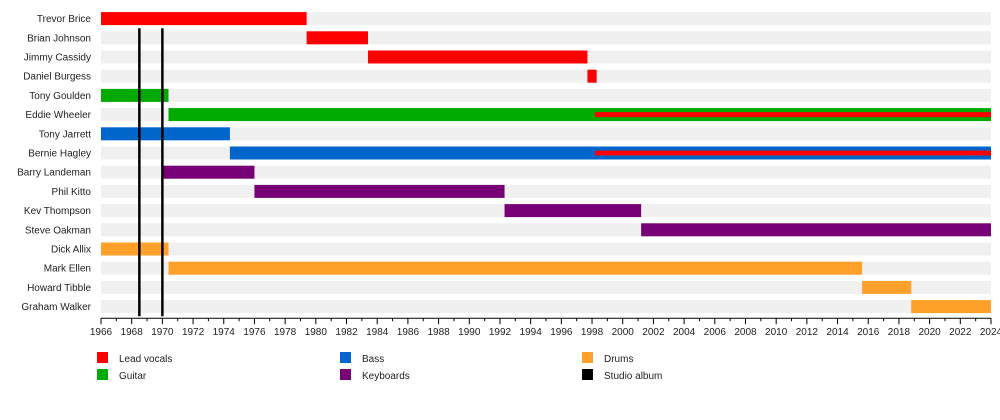 The height and width of the screenshot is (420, 1000). What do you see at coordinates (316, 332) in the screenshot?
I see `x-tick-label: 1980` at bounding box center [316, 332].